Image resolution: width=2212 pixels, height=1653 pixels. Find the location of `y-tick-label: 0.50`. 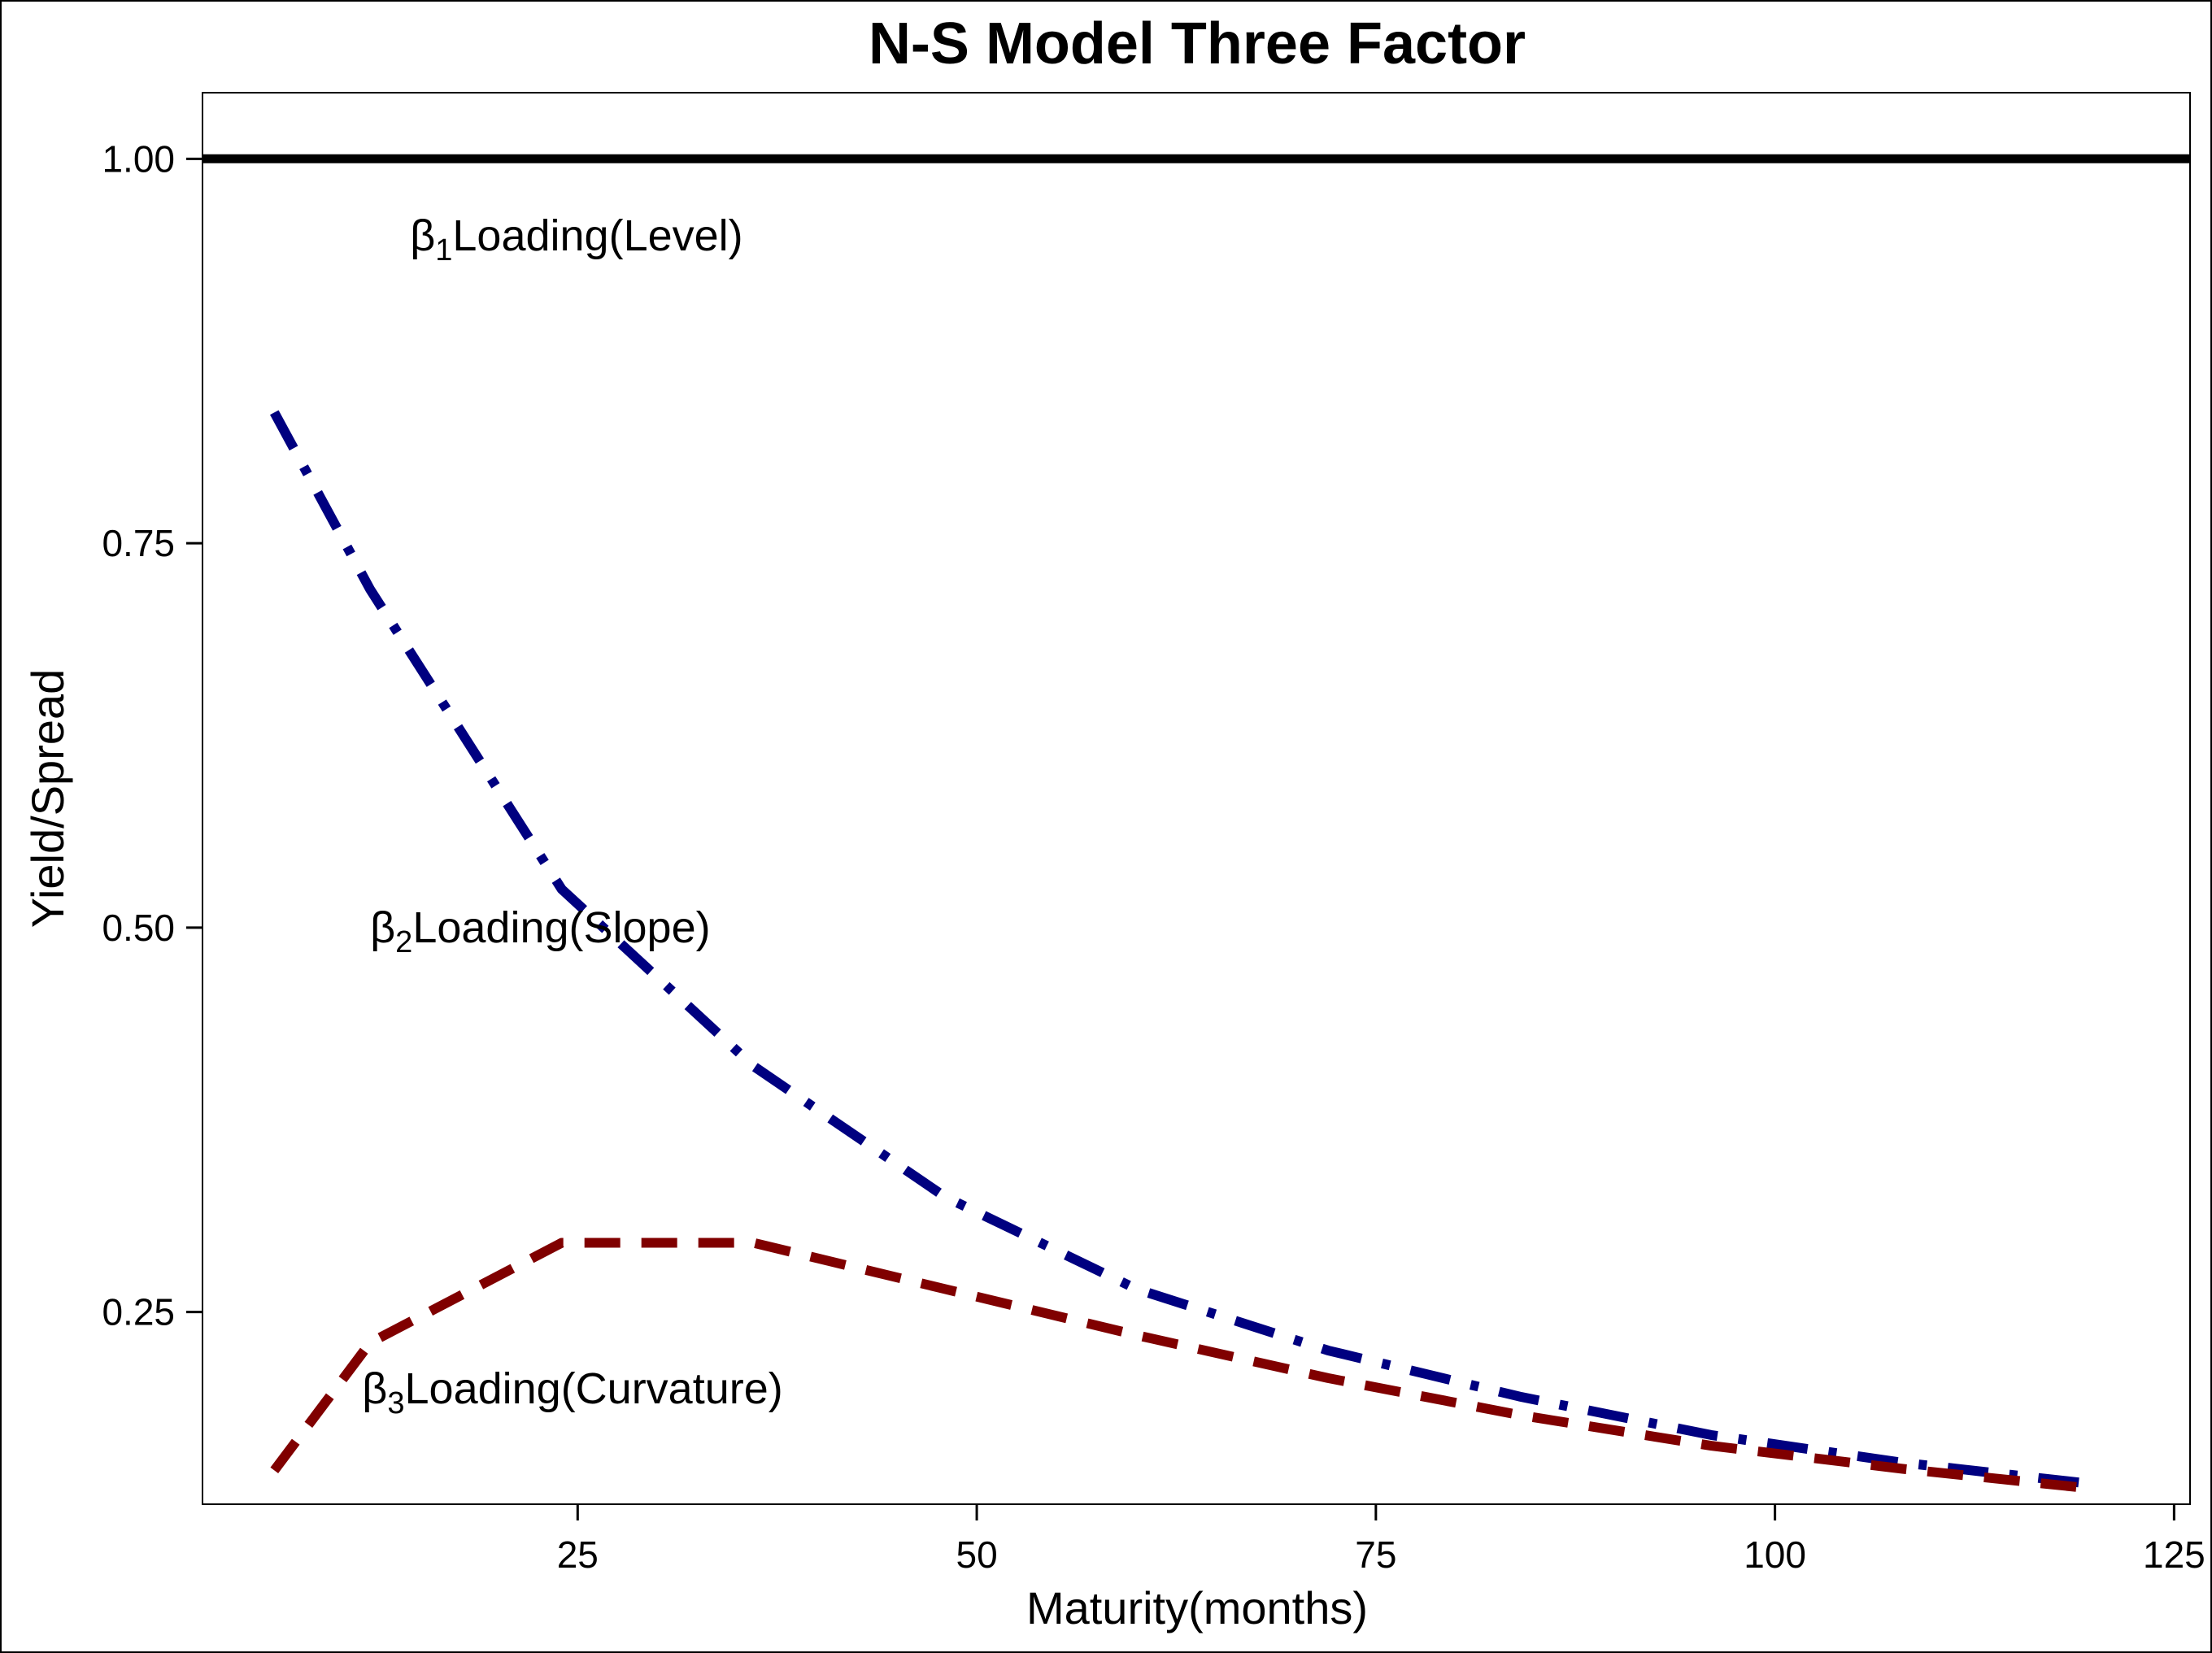

y-tick-label: 0.50 is located at coordinates (138, 928).